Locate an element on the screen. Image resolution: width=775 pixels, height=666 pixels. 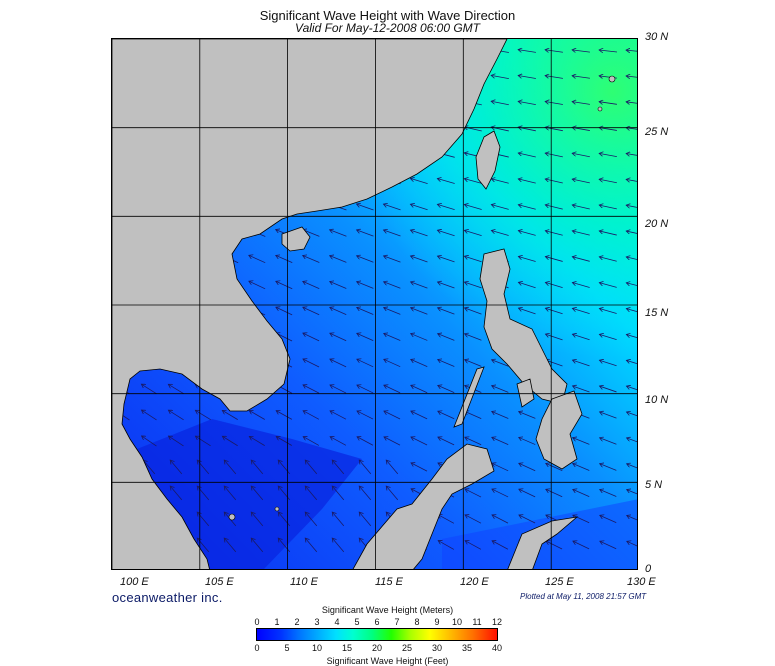
lat-label-20n: 20 N is located at coordinates (657, 224).